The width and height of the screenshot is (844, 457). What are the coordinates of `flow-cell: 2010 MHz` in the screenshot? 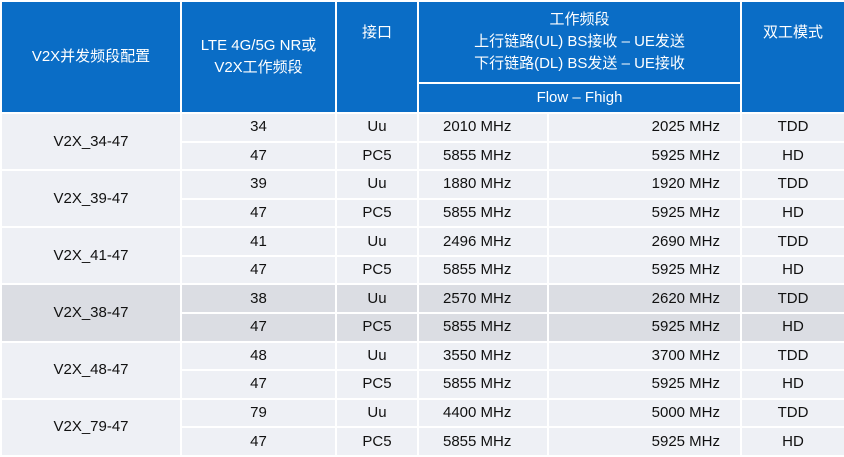 It's located at (483, 127).